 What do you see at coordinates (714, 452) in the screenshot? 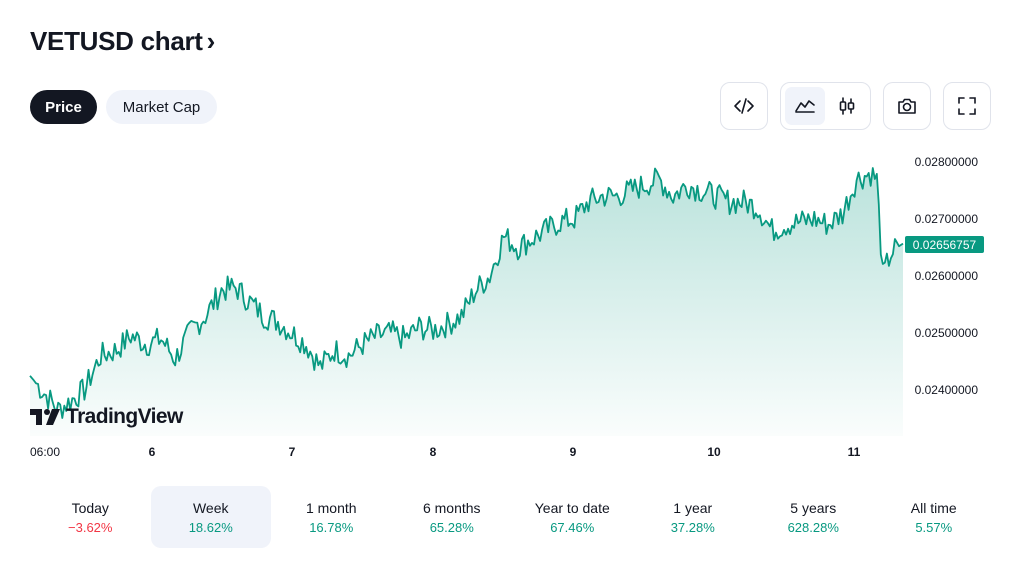
I see `x-tick-label: 10` at bounding box center [714, 452].